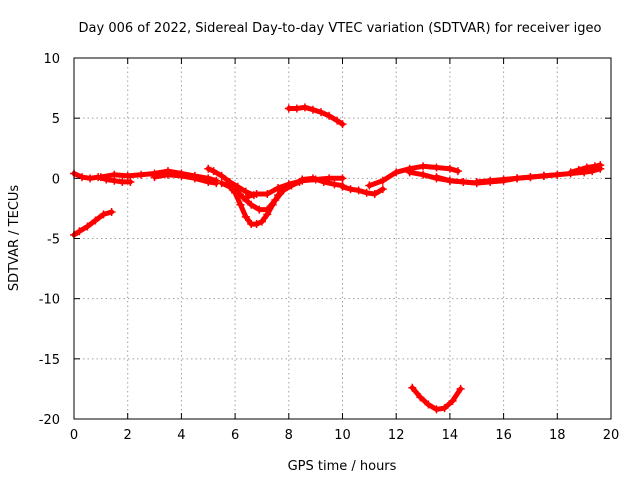 The image size is (640, 480). I want to click on series-cluster-10-11.5h, so click(362, 190).